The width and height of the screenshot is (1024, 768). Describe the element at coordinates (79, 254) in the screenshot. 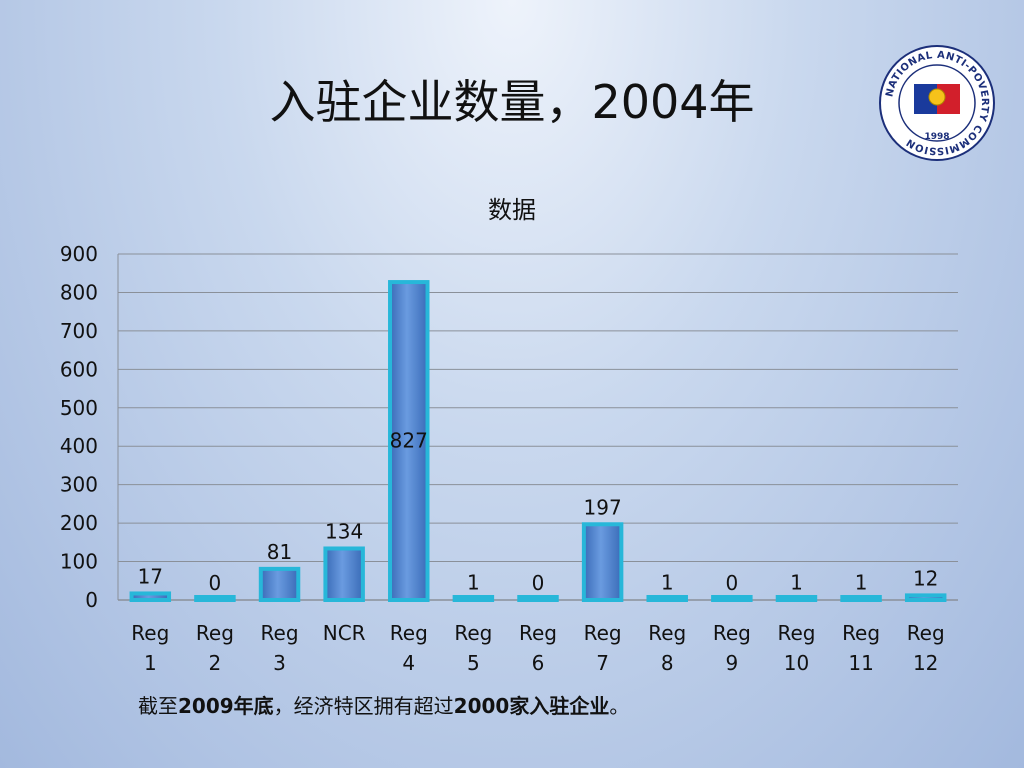

I see `y-tick-label: 900` at that location.